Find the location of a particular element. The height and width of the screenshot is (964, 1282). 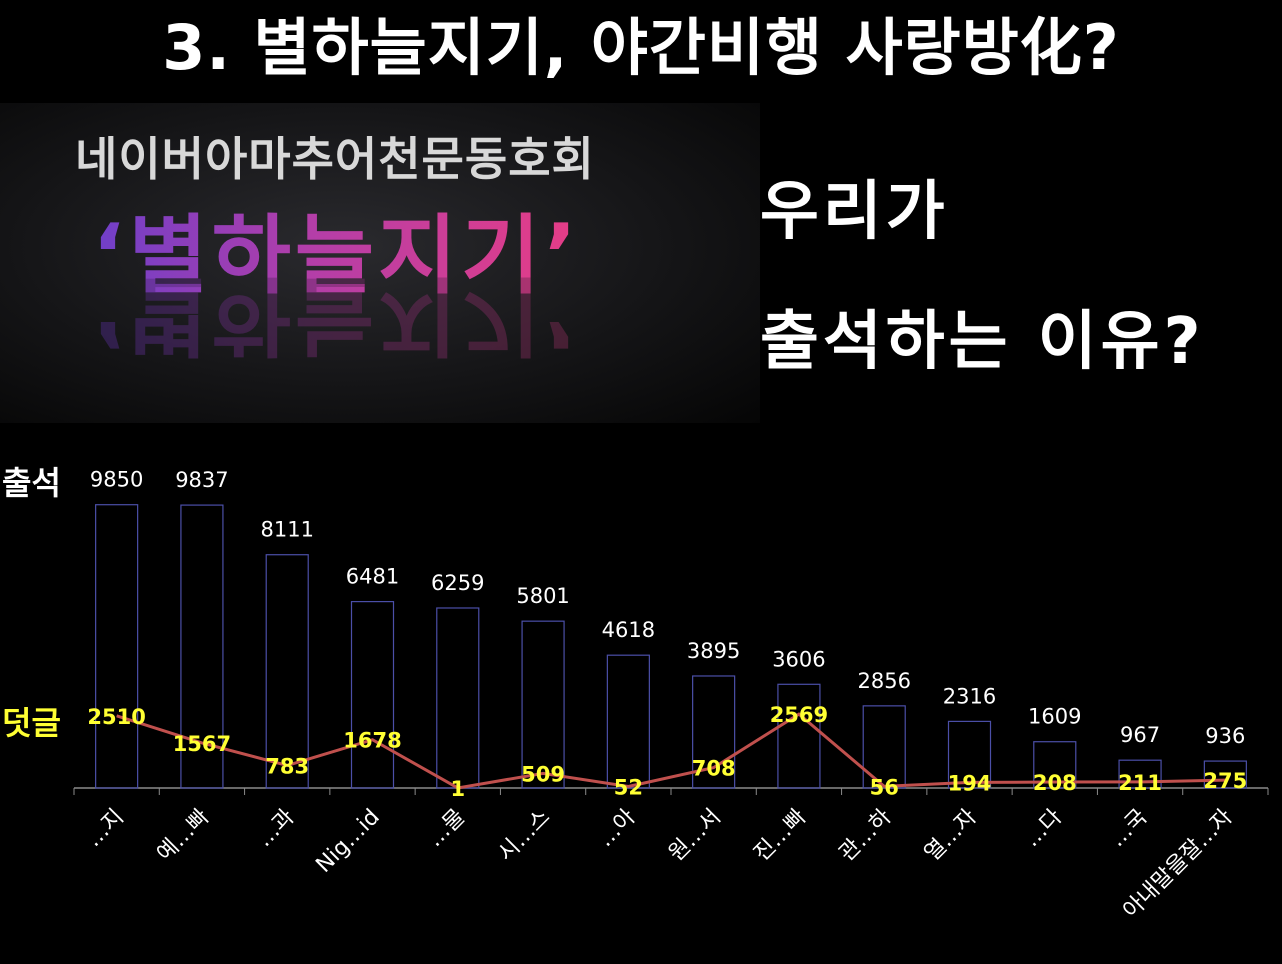

comments-point-label: 275 is located at coordinates (1225, 781).